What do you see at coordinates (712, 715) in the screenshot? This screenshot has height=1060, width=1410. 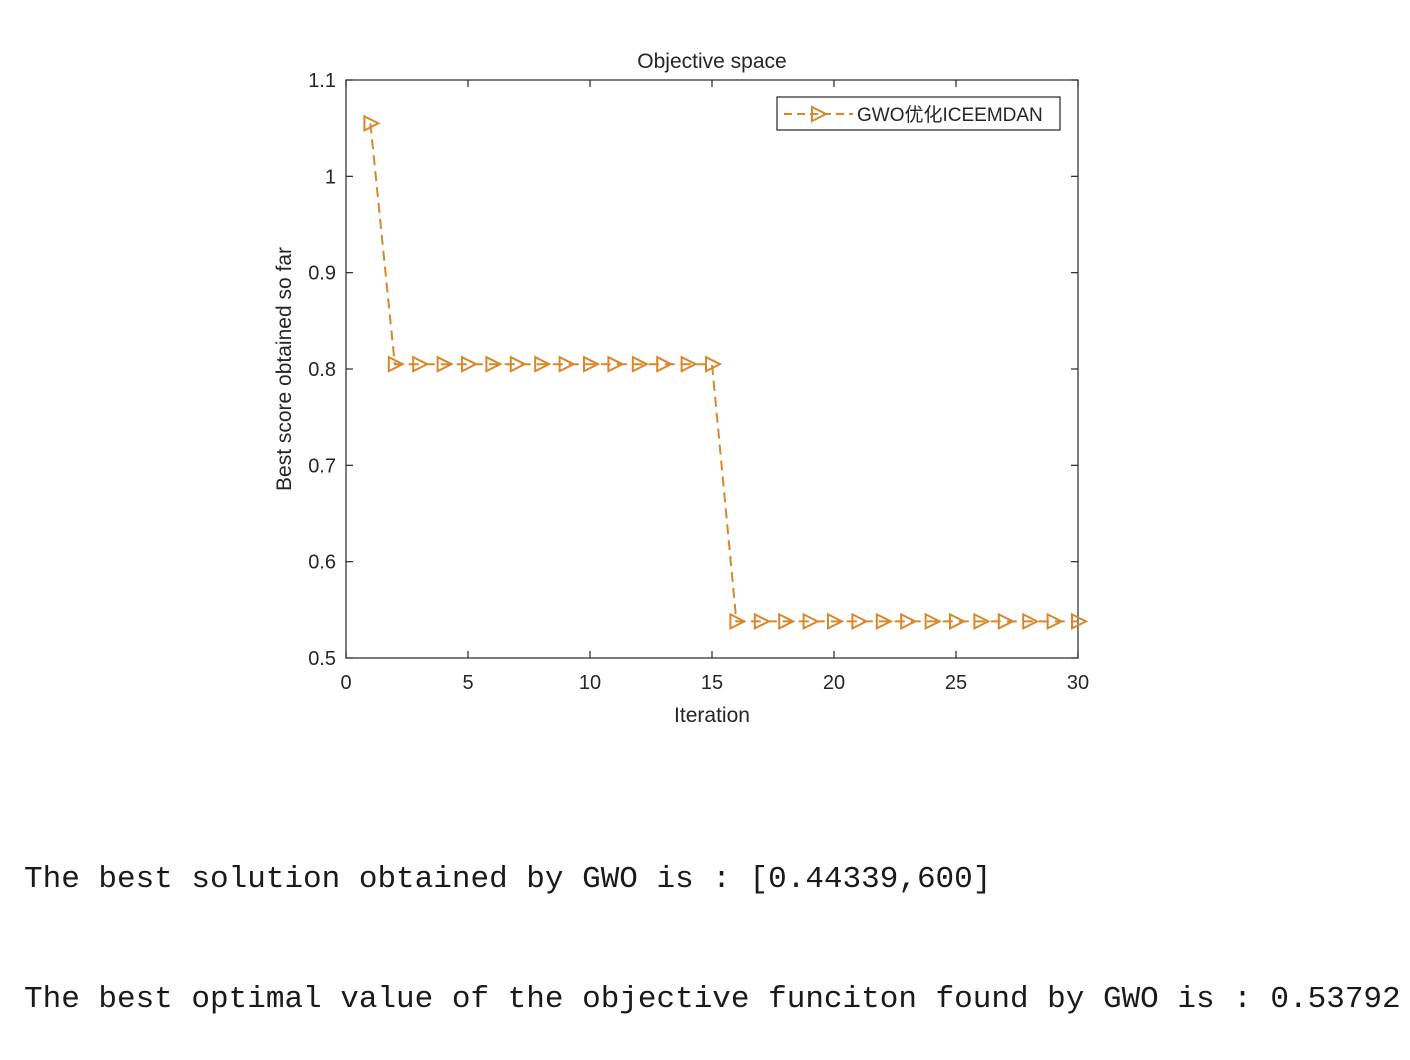 I see `x-axis-label: Iteration` at bounding box center [712, 715].